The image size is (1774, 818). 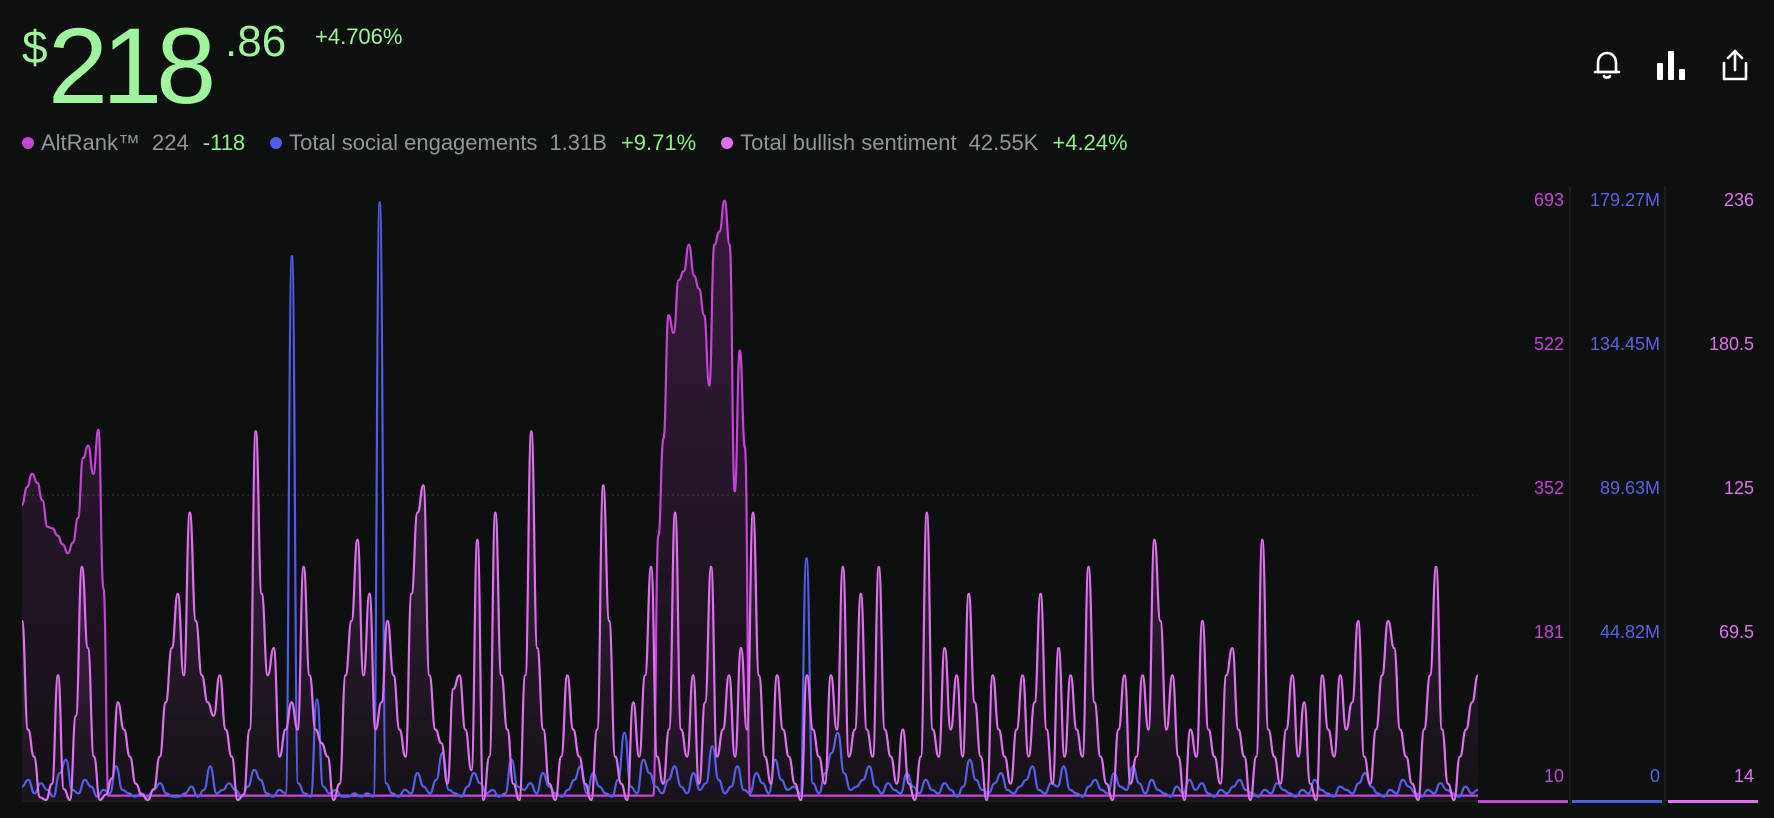 I want to click on engagements-axis: 179.27M 134.45M 89.63M 44.82M 0, so click(x=1615, y=490).